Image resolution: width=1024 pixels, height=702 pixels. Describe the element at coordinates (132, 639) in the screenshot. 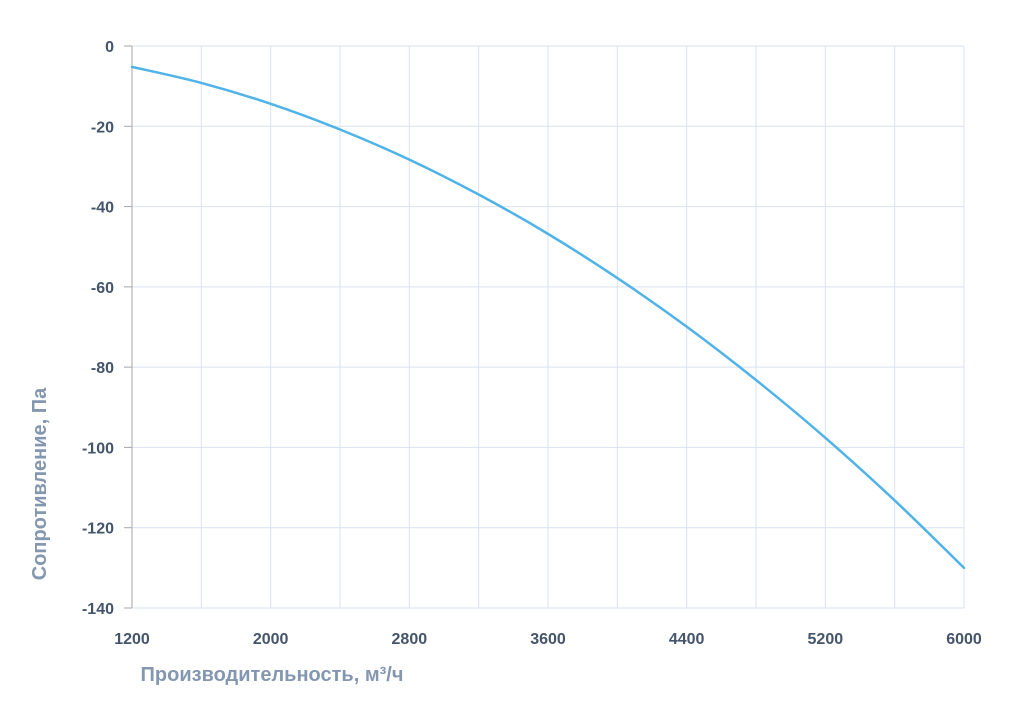

I see `x-tick-label: 1200` at that location.